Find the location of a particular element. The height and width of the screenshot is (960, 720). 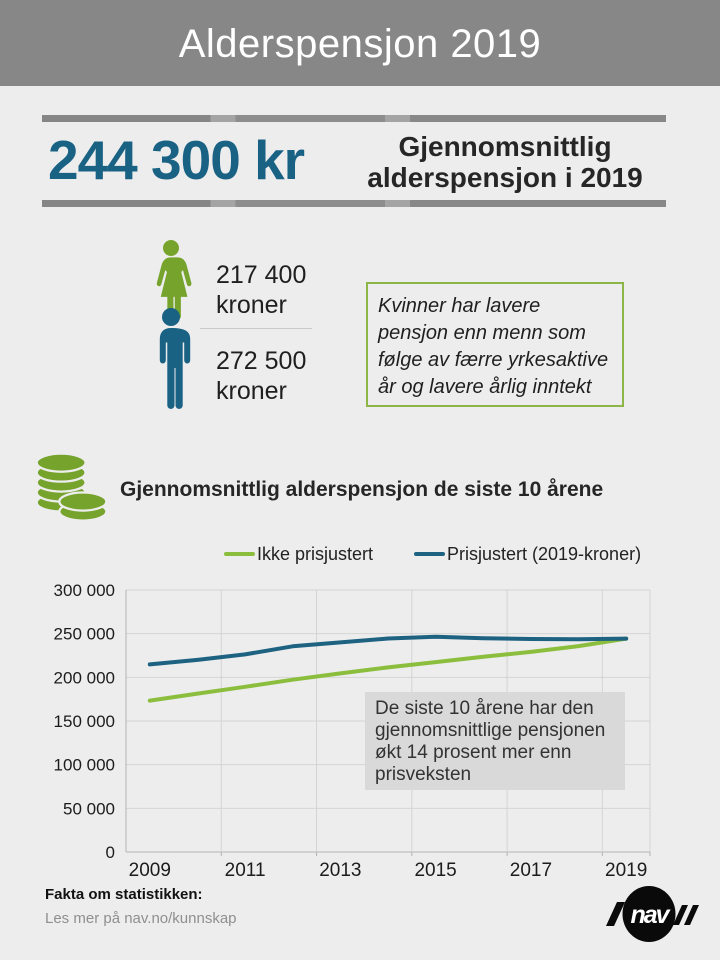

page-title: Alderspensjon 2019 is located at coordinates (360, 44).